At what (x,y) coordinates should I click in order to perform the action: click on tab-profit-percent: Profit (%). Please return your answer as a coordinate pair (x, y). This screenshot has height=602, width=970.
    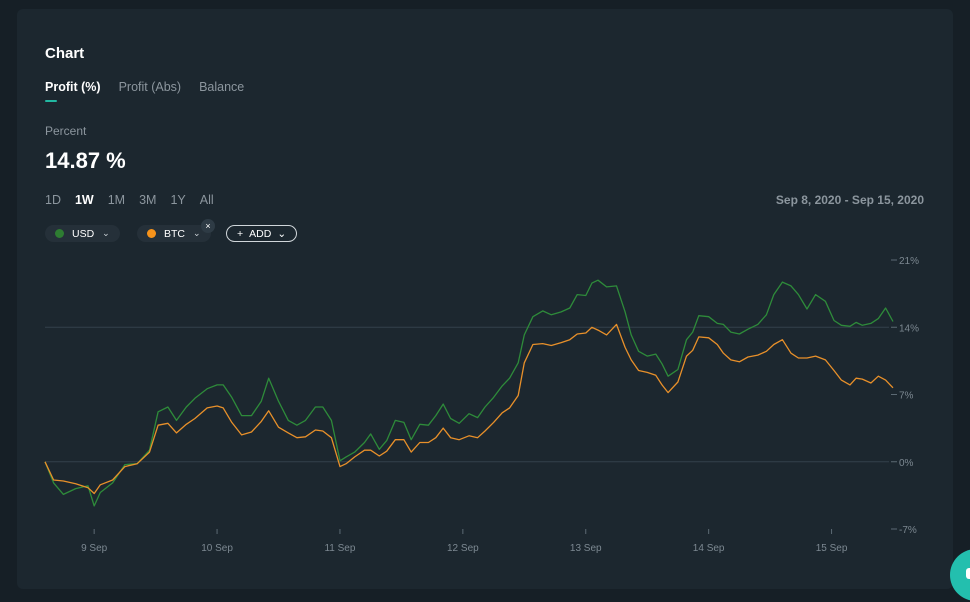
    Looking at the image, I should click on (73, 91).